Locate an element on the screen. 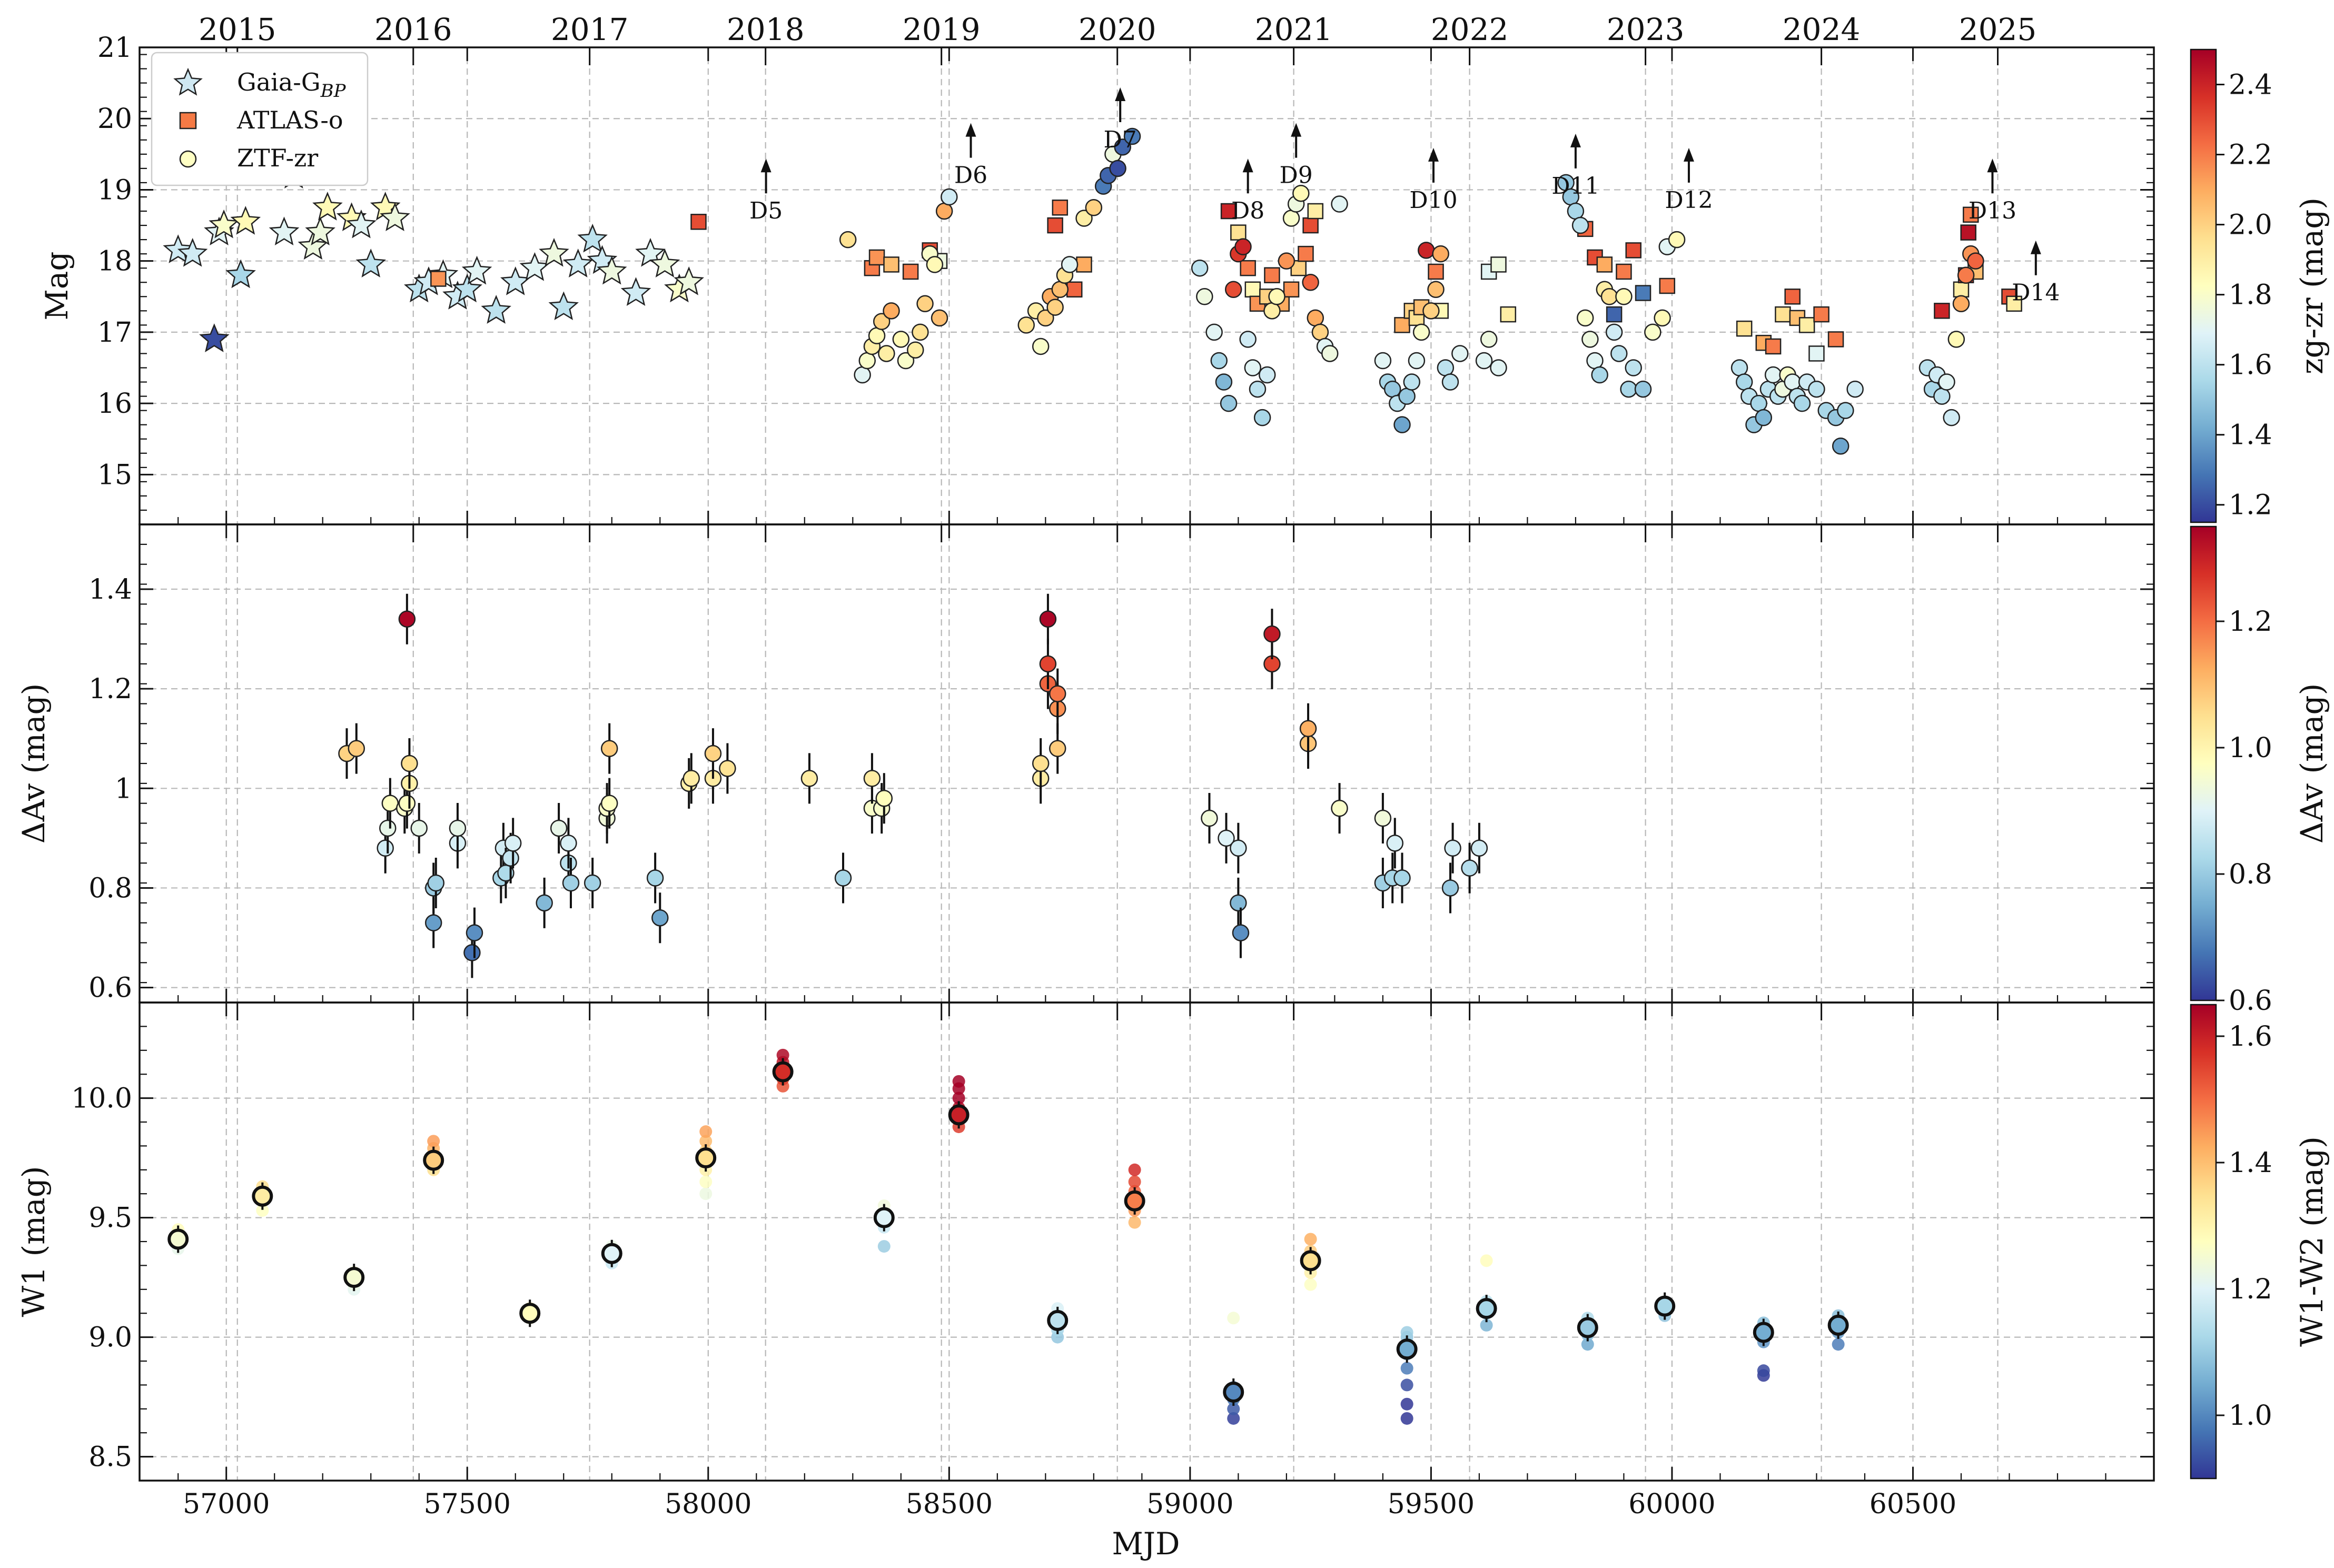 The height and width of the screenshot is (1568, 2334). event-label: D10 is located at coordinates (1433, 200).